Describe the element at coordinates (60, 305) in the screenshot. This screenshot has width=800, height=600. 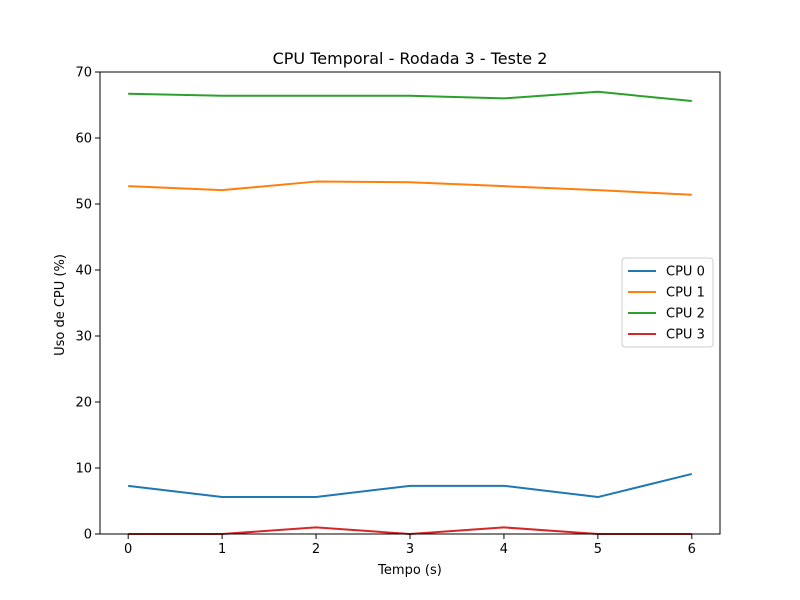
I see `y-axis-label: Uso de CPU (%)` at that location.